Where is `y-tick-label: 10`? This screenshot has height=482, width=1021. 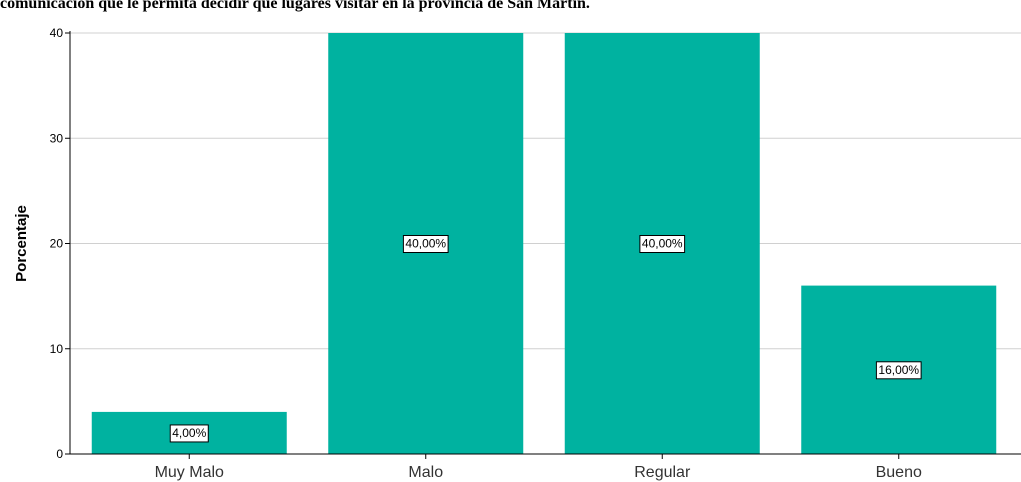 y-tick-label: 10 is located at coordinates (57, 349).